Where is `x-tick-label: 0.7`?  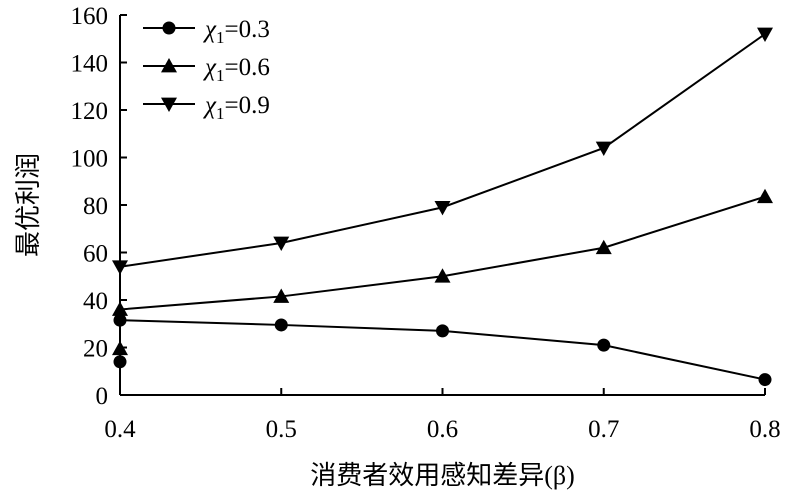 x-tick-label: 0.7 is located at coordinates (603, 429).